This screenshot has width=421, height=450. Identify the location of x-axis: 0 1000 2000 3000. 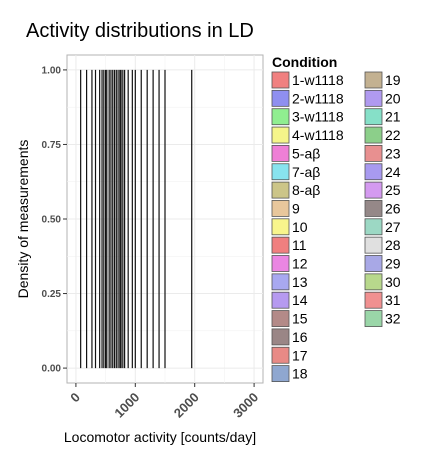
(164, 402).